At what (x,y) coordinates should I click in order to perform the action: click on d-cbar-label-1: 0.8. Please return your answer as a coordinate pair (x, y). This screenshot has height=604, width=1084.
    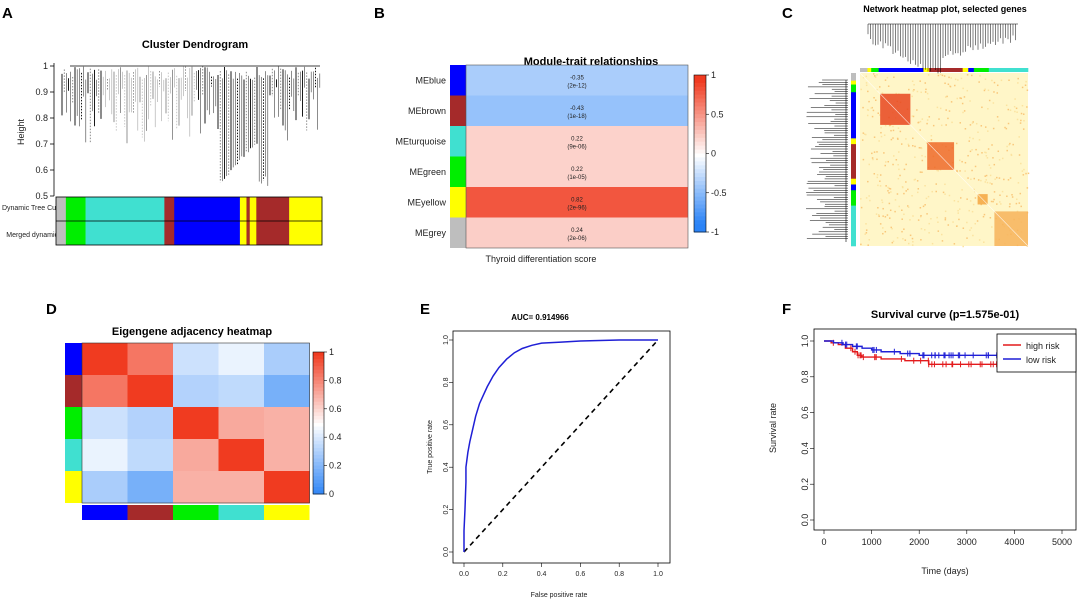
    Looking at the image, I should click on (335, 380).